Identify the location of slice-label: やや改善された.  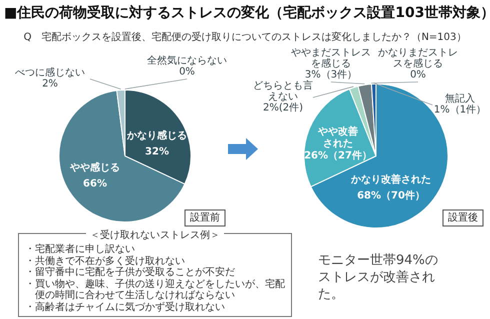
(337, 138).